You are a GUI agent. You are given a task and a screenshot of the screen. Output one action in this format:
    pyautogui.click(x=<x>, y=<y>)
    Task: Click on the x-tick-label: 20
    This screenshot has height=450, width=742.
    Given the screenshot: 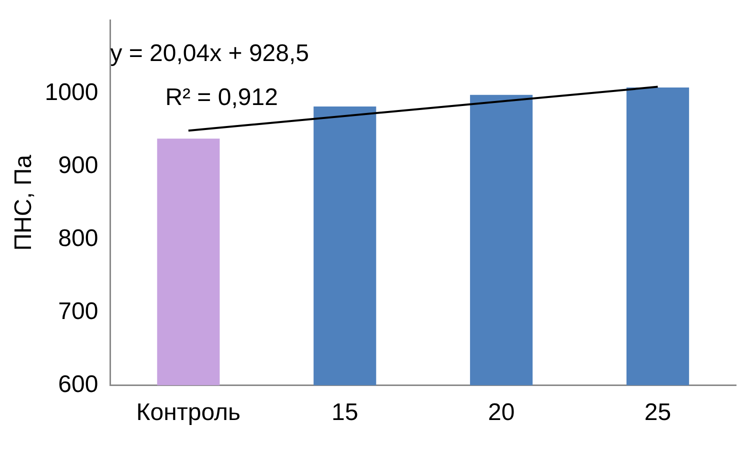 What is the action you would take?
    pyautogui.click(x=501, y=412)
    